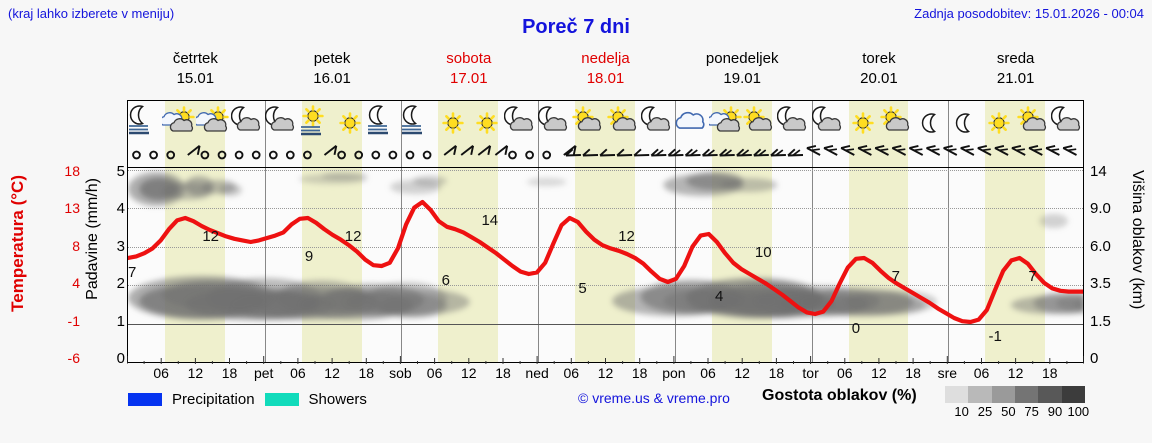 The width and height of the screenshot is (1152, 443). Describe the element at coordinates (72, 208) in the screenshot. I see `temperature-tick-1: 13` at that location.